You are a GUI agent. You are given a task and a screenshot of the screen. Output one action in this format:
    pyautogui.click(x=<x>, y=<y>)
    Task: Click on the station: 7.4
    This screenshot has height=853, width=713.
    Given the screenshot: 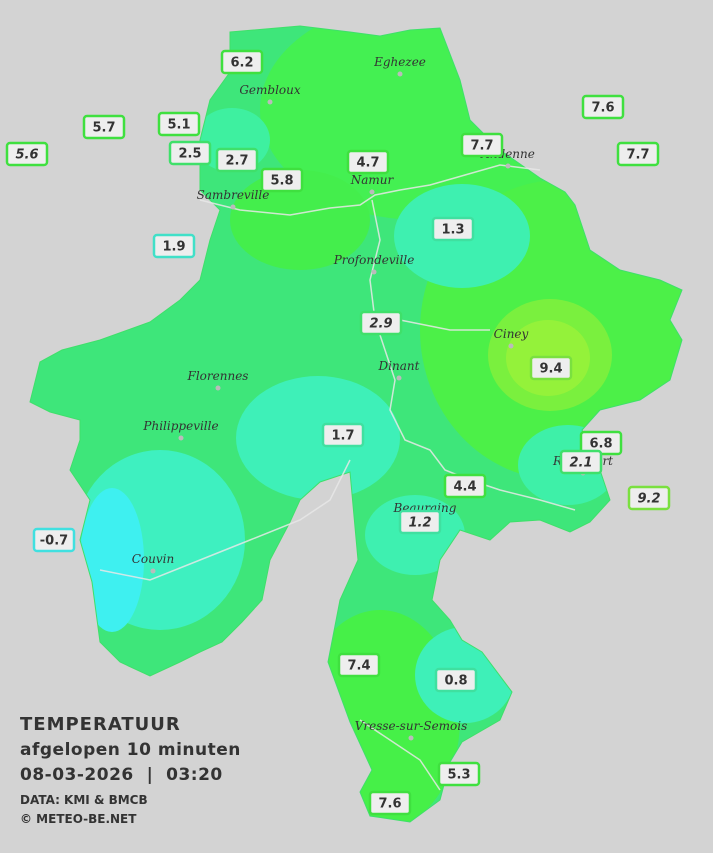 What is the action you would take?
    pyautogui.click(x=359, y=665)
    